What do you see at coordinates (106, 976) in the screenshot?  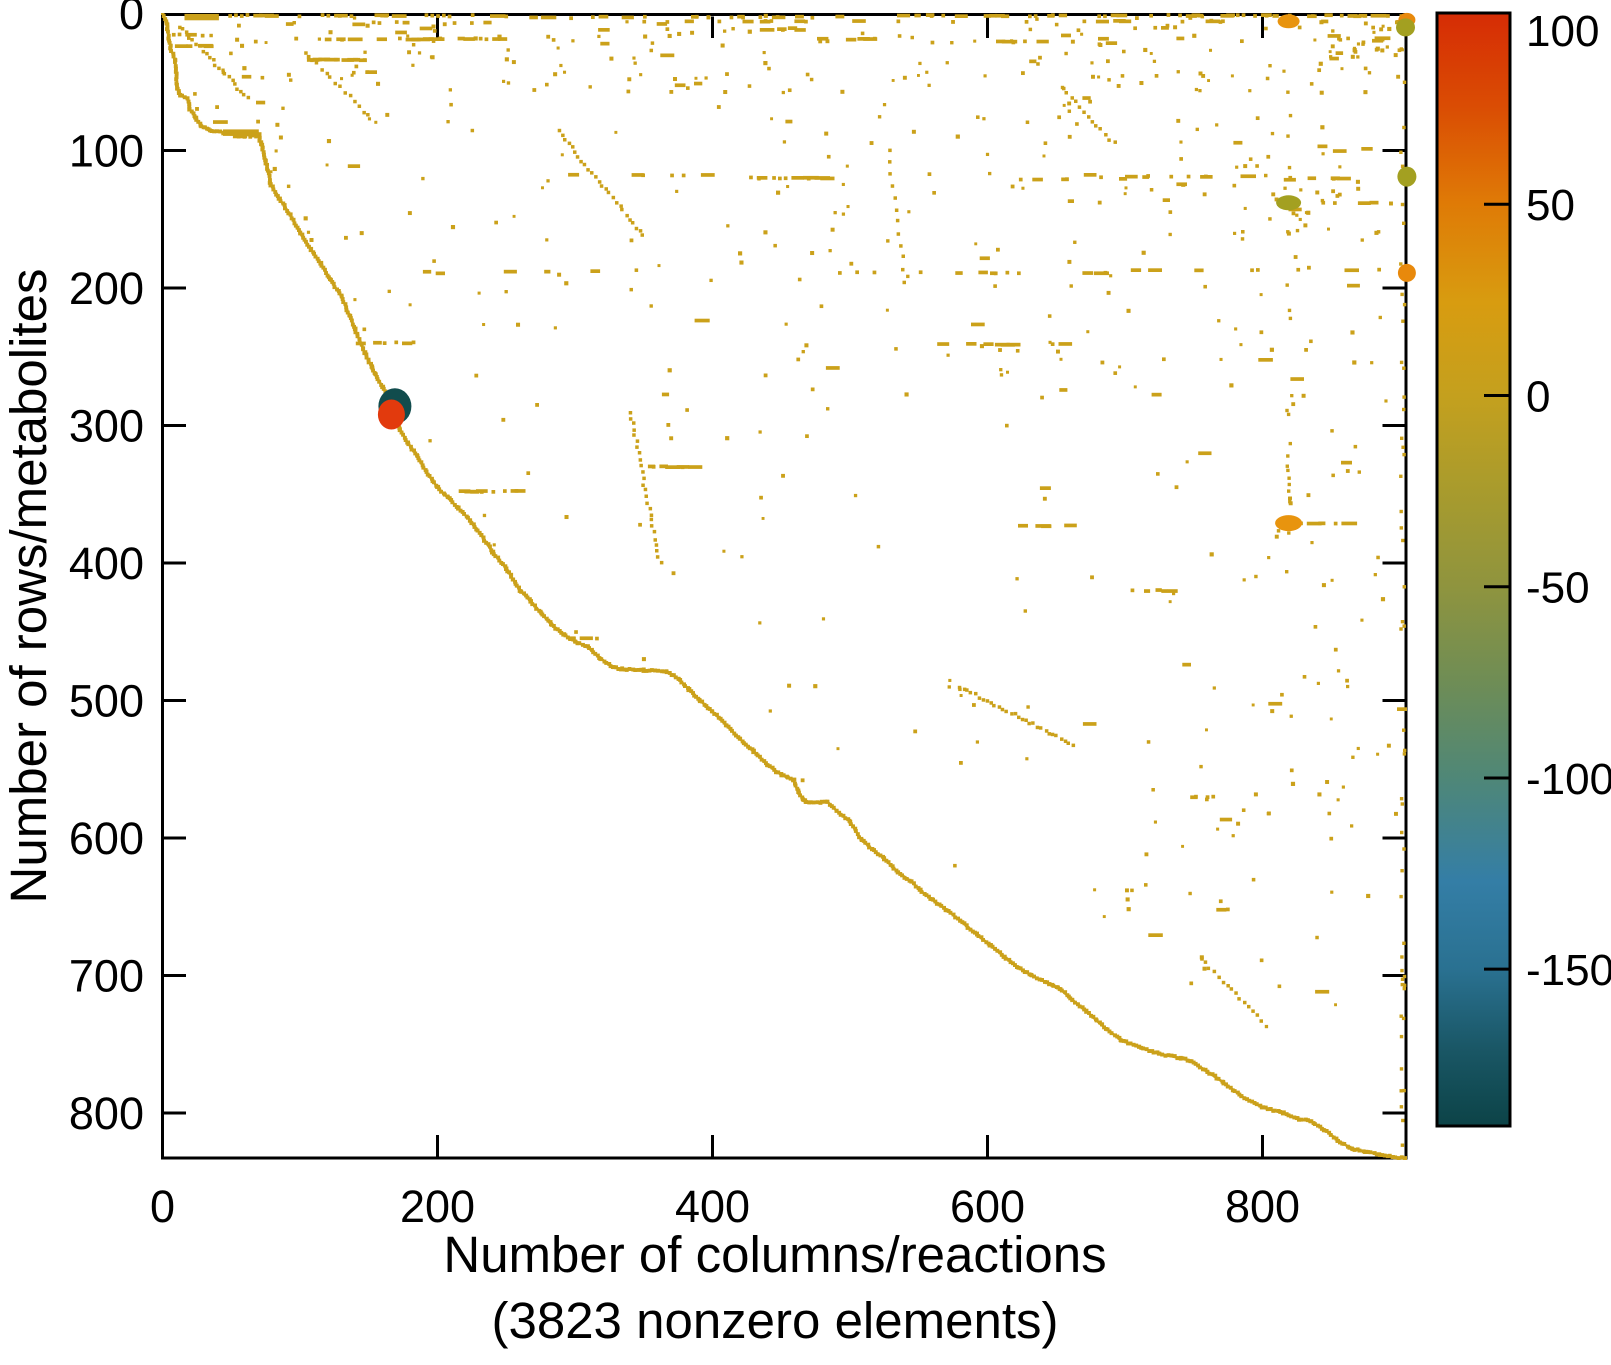 I see `y-tick-label: 700` at bounding box center [106, 976].